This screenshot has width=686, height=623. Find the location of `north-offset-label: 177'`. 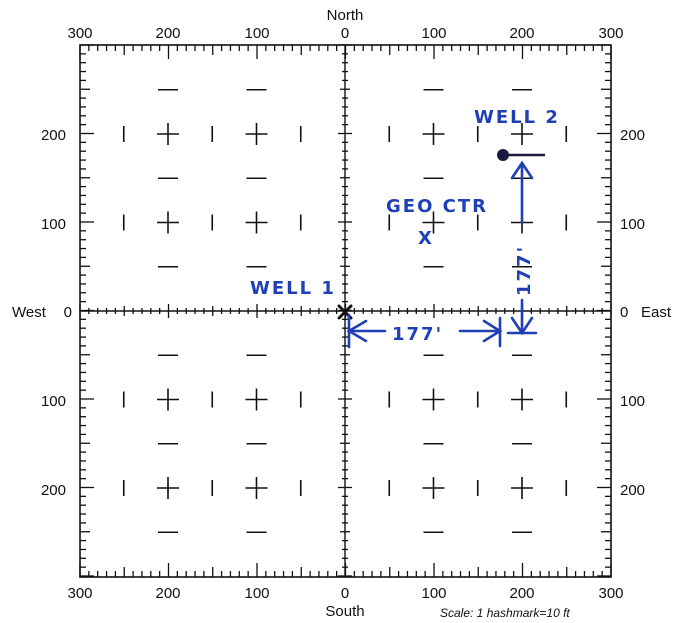

north-offset-label: 177' is located at coordinates (524, 270).